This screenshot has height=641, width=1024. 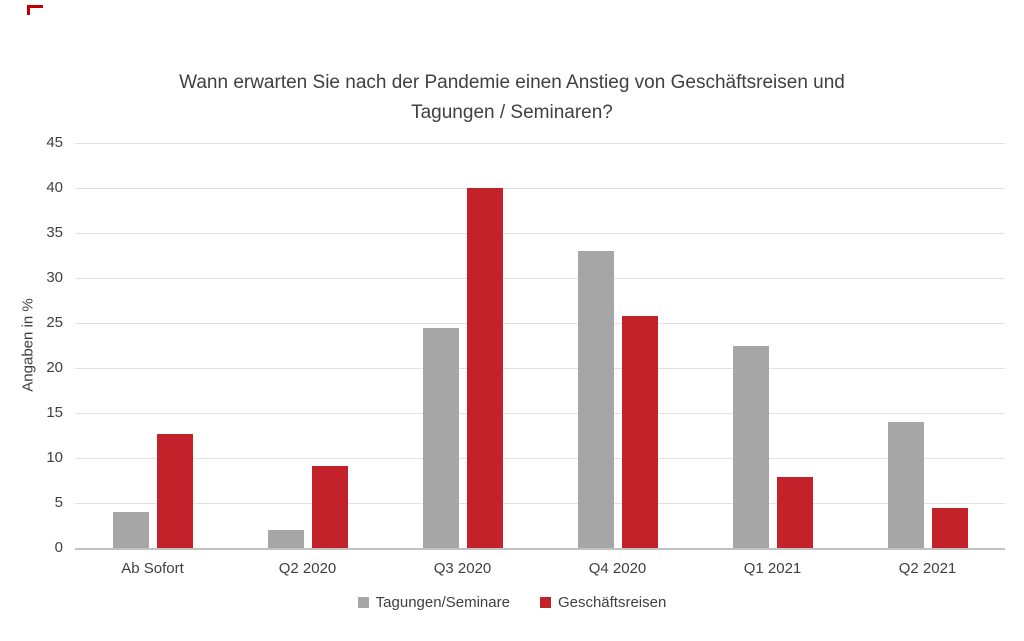 What do you see at coordinates (35, 10) in the screenshot?
I see `corner-mark` at bounding box center [35, 10].